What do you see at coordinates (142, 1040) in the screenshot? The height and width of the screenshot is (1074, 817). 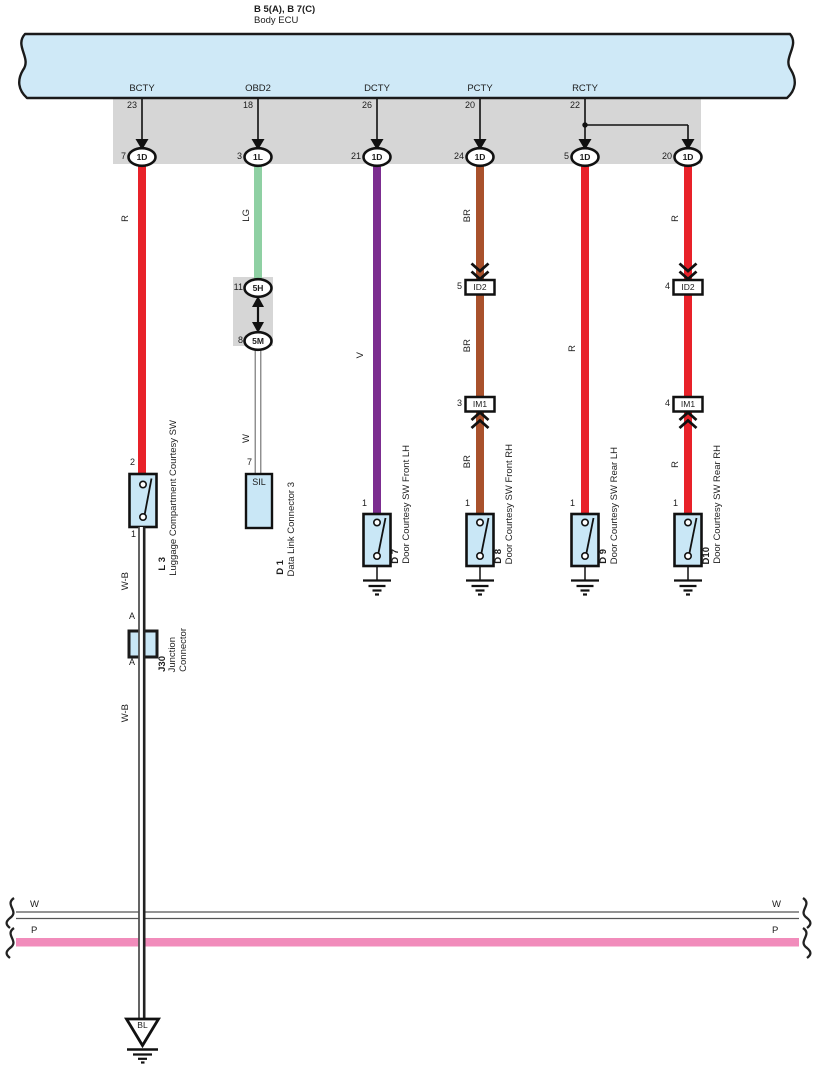 I see `bl-ground` at bounding box center [142, 1040].